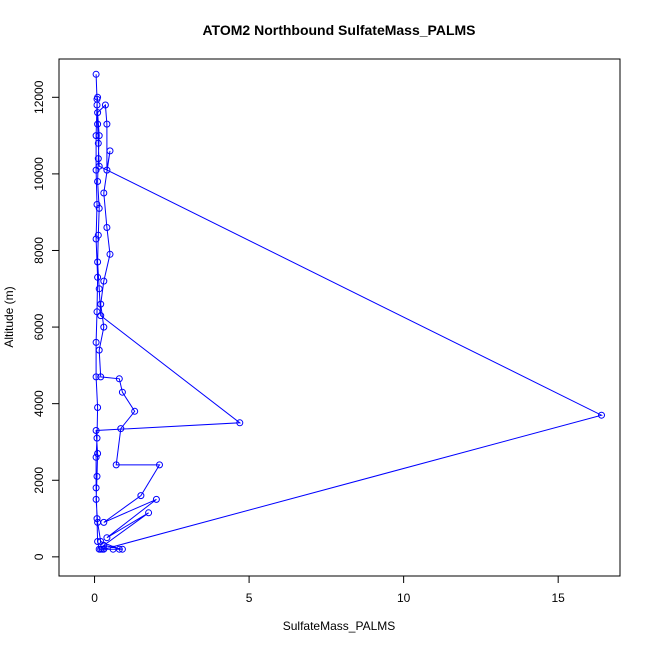 Image resolution: width=650 pixels, height=655 pixels. Describe the element at coordinates (9, 316) in the screenshot. I see `y-axis-label: Altitude (m)` at that location.